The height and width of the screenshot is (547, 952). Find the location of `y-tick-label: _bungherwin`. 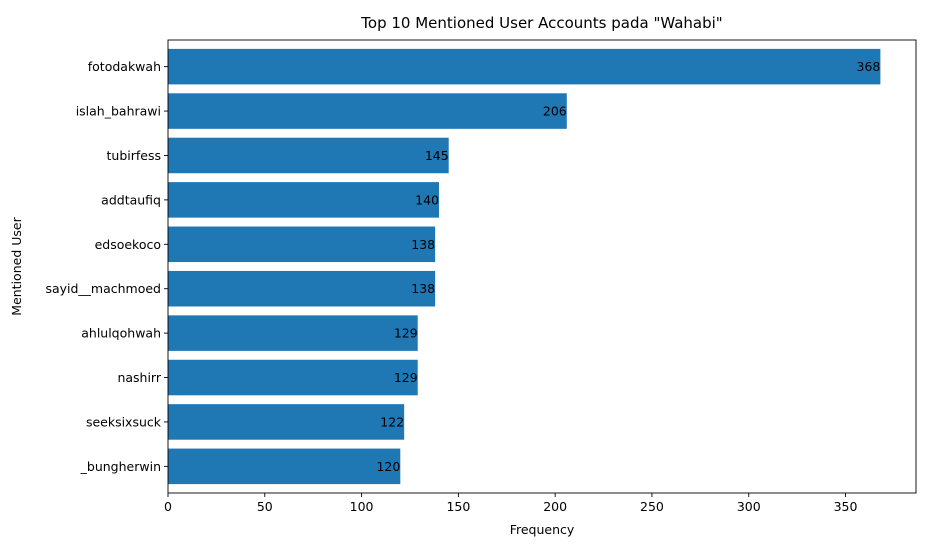

y-tick-label: _bungherwin is located at coordinates (120, 466).